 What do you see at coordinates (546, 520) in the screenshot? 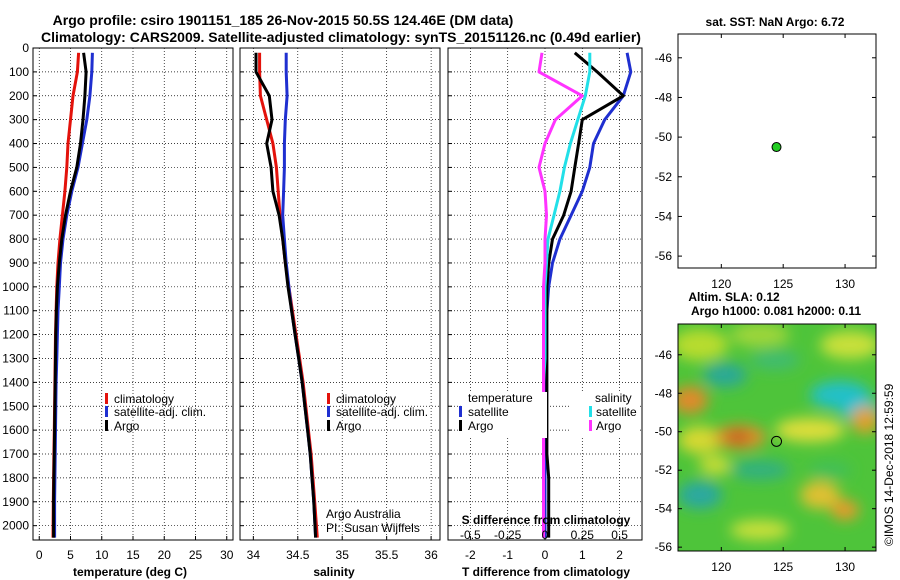
I see `s-difference-title: S difference from climatology` at bounding box center [546, 520].